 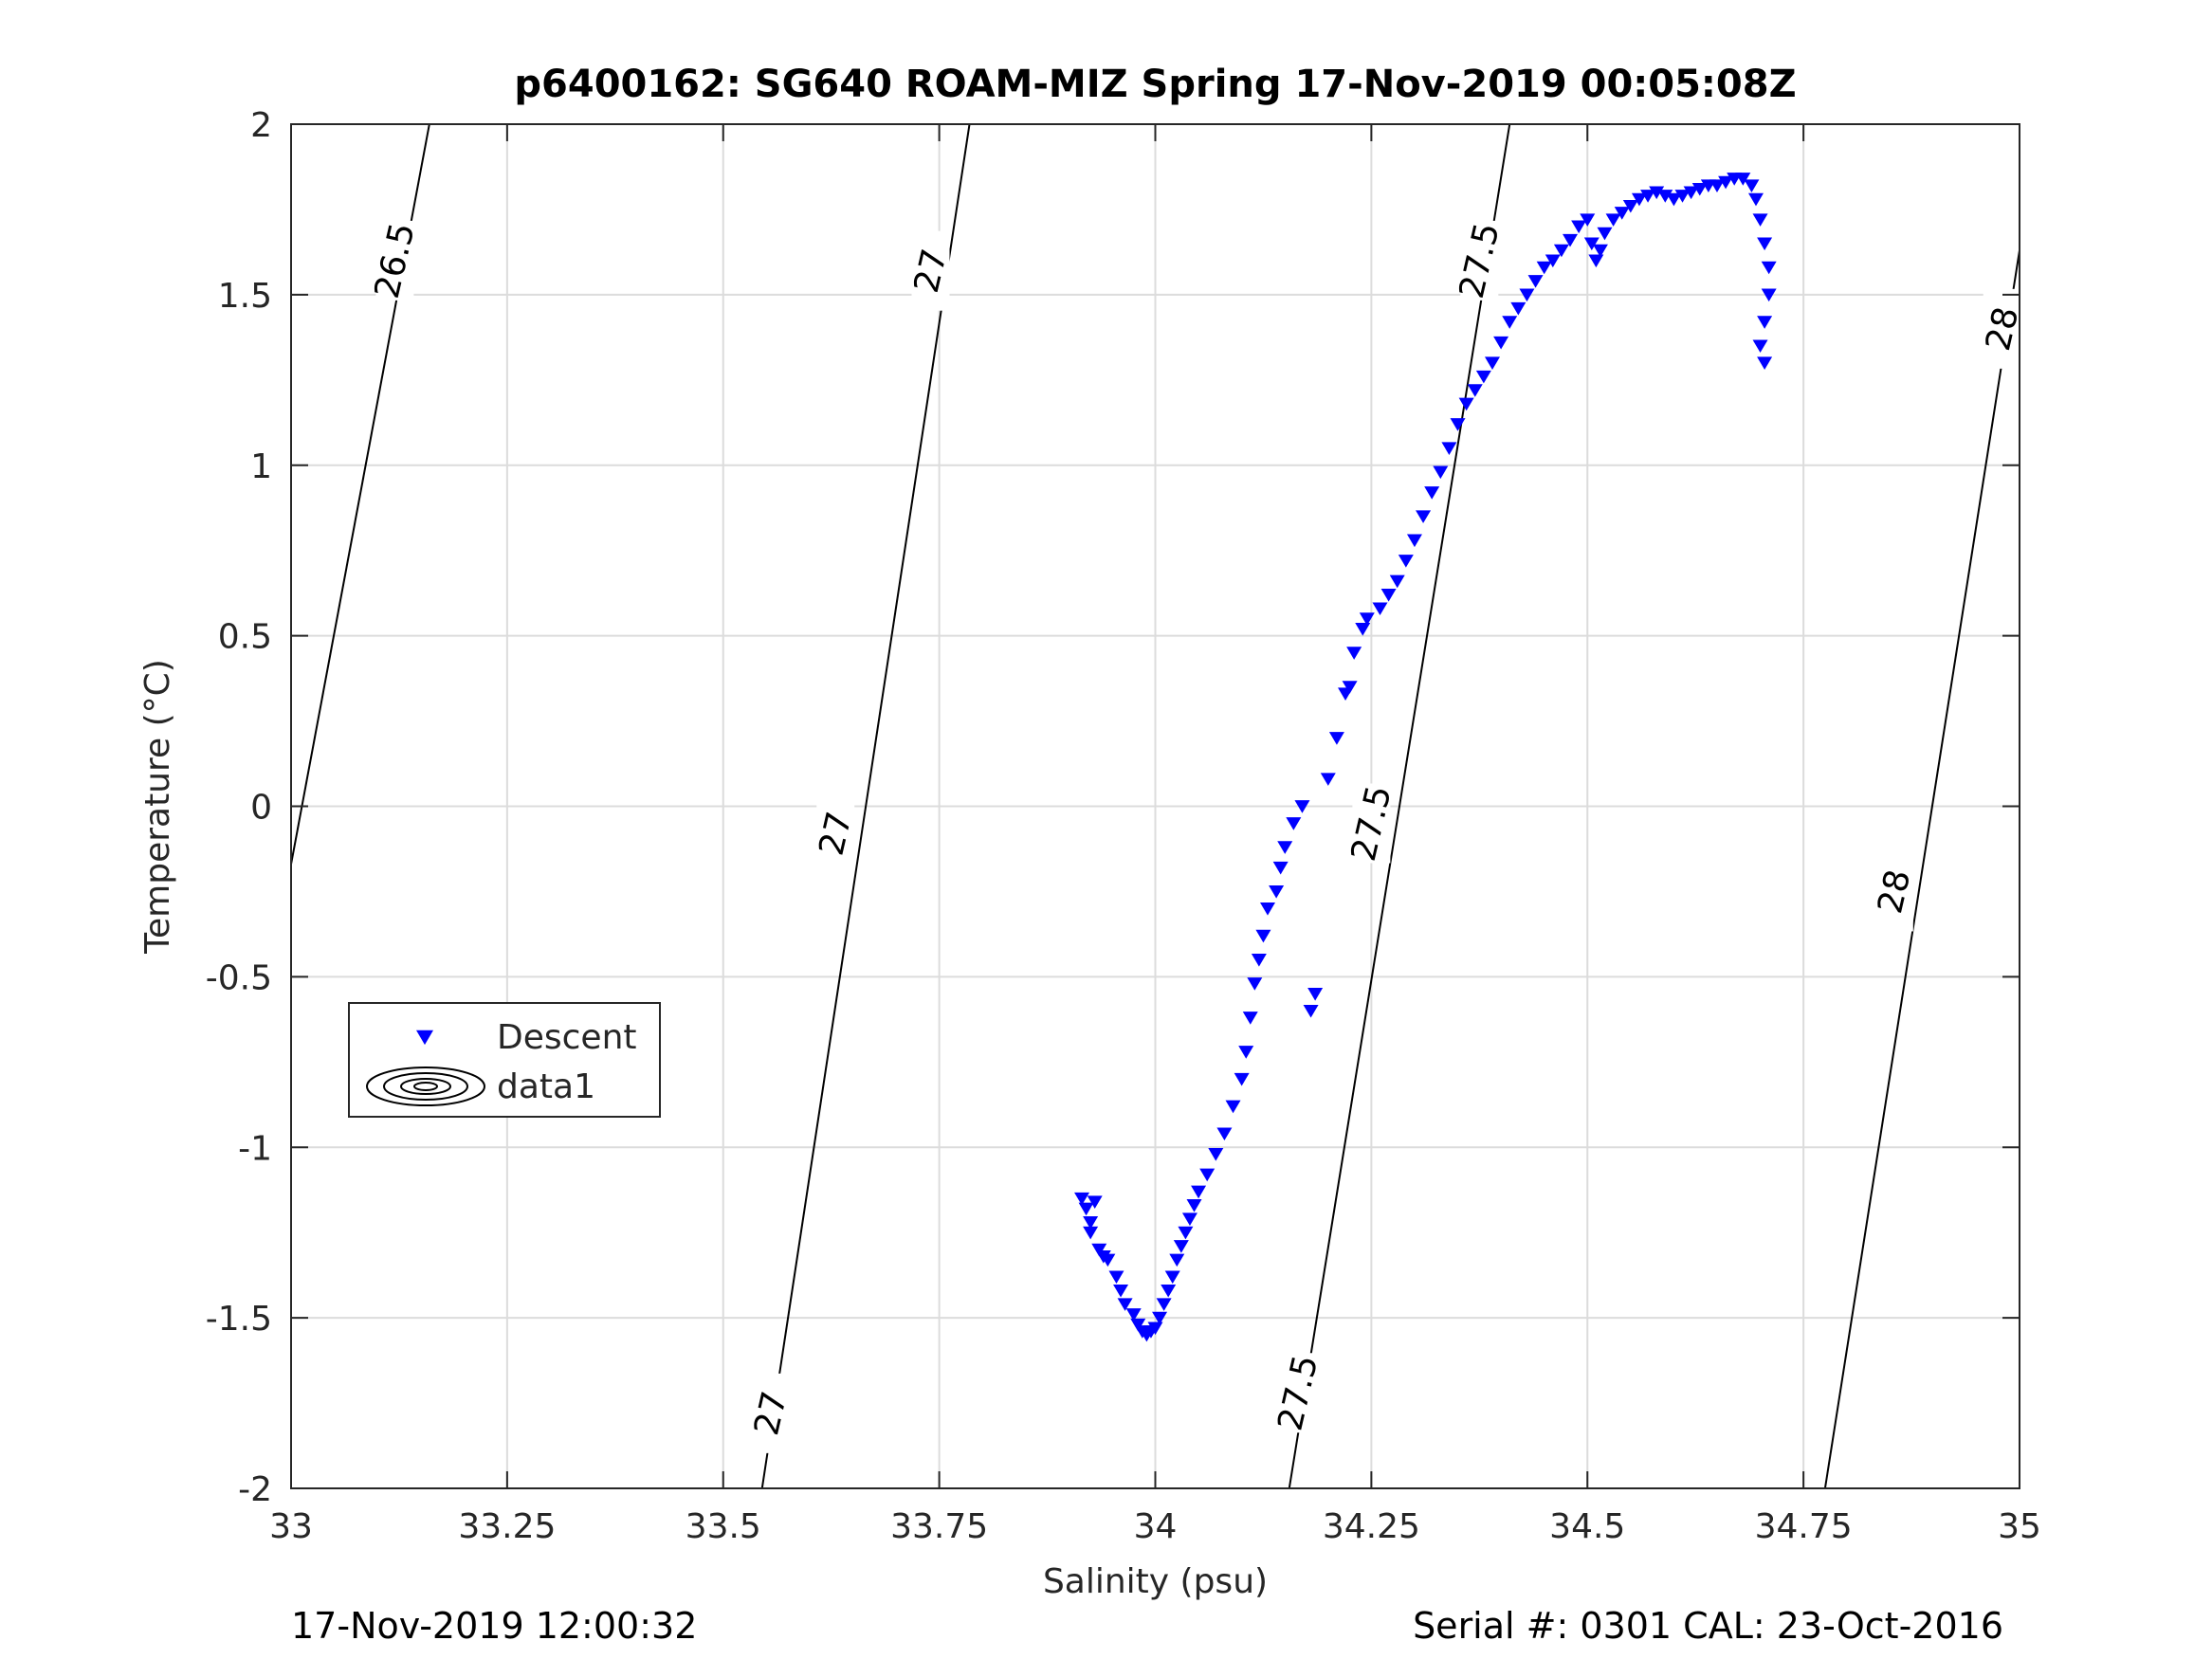 I want to click on legend: Descent data1, so click(x=504, y=1060).